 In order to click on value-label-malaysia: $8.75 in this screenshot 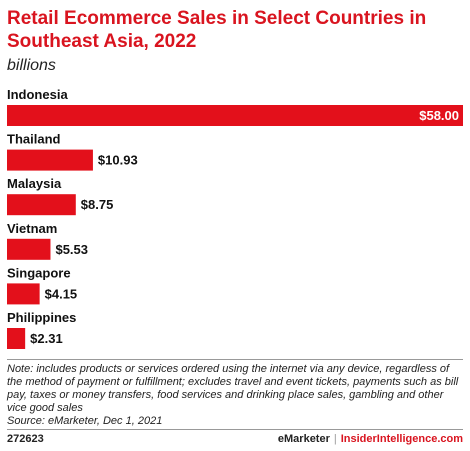, I will do `click(97, 204)`.